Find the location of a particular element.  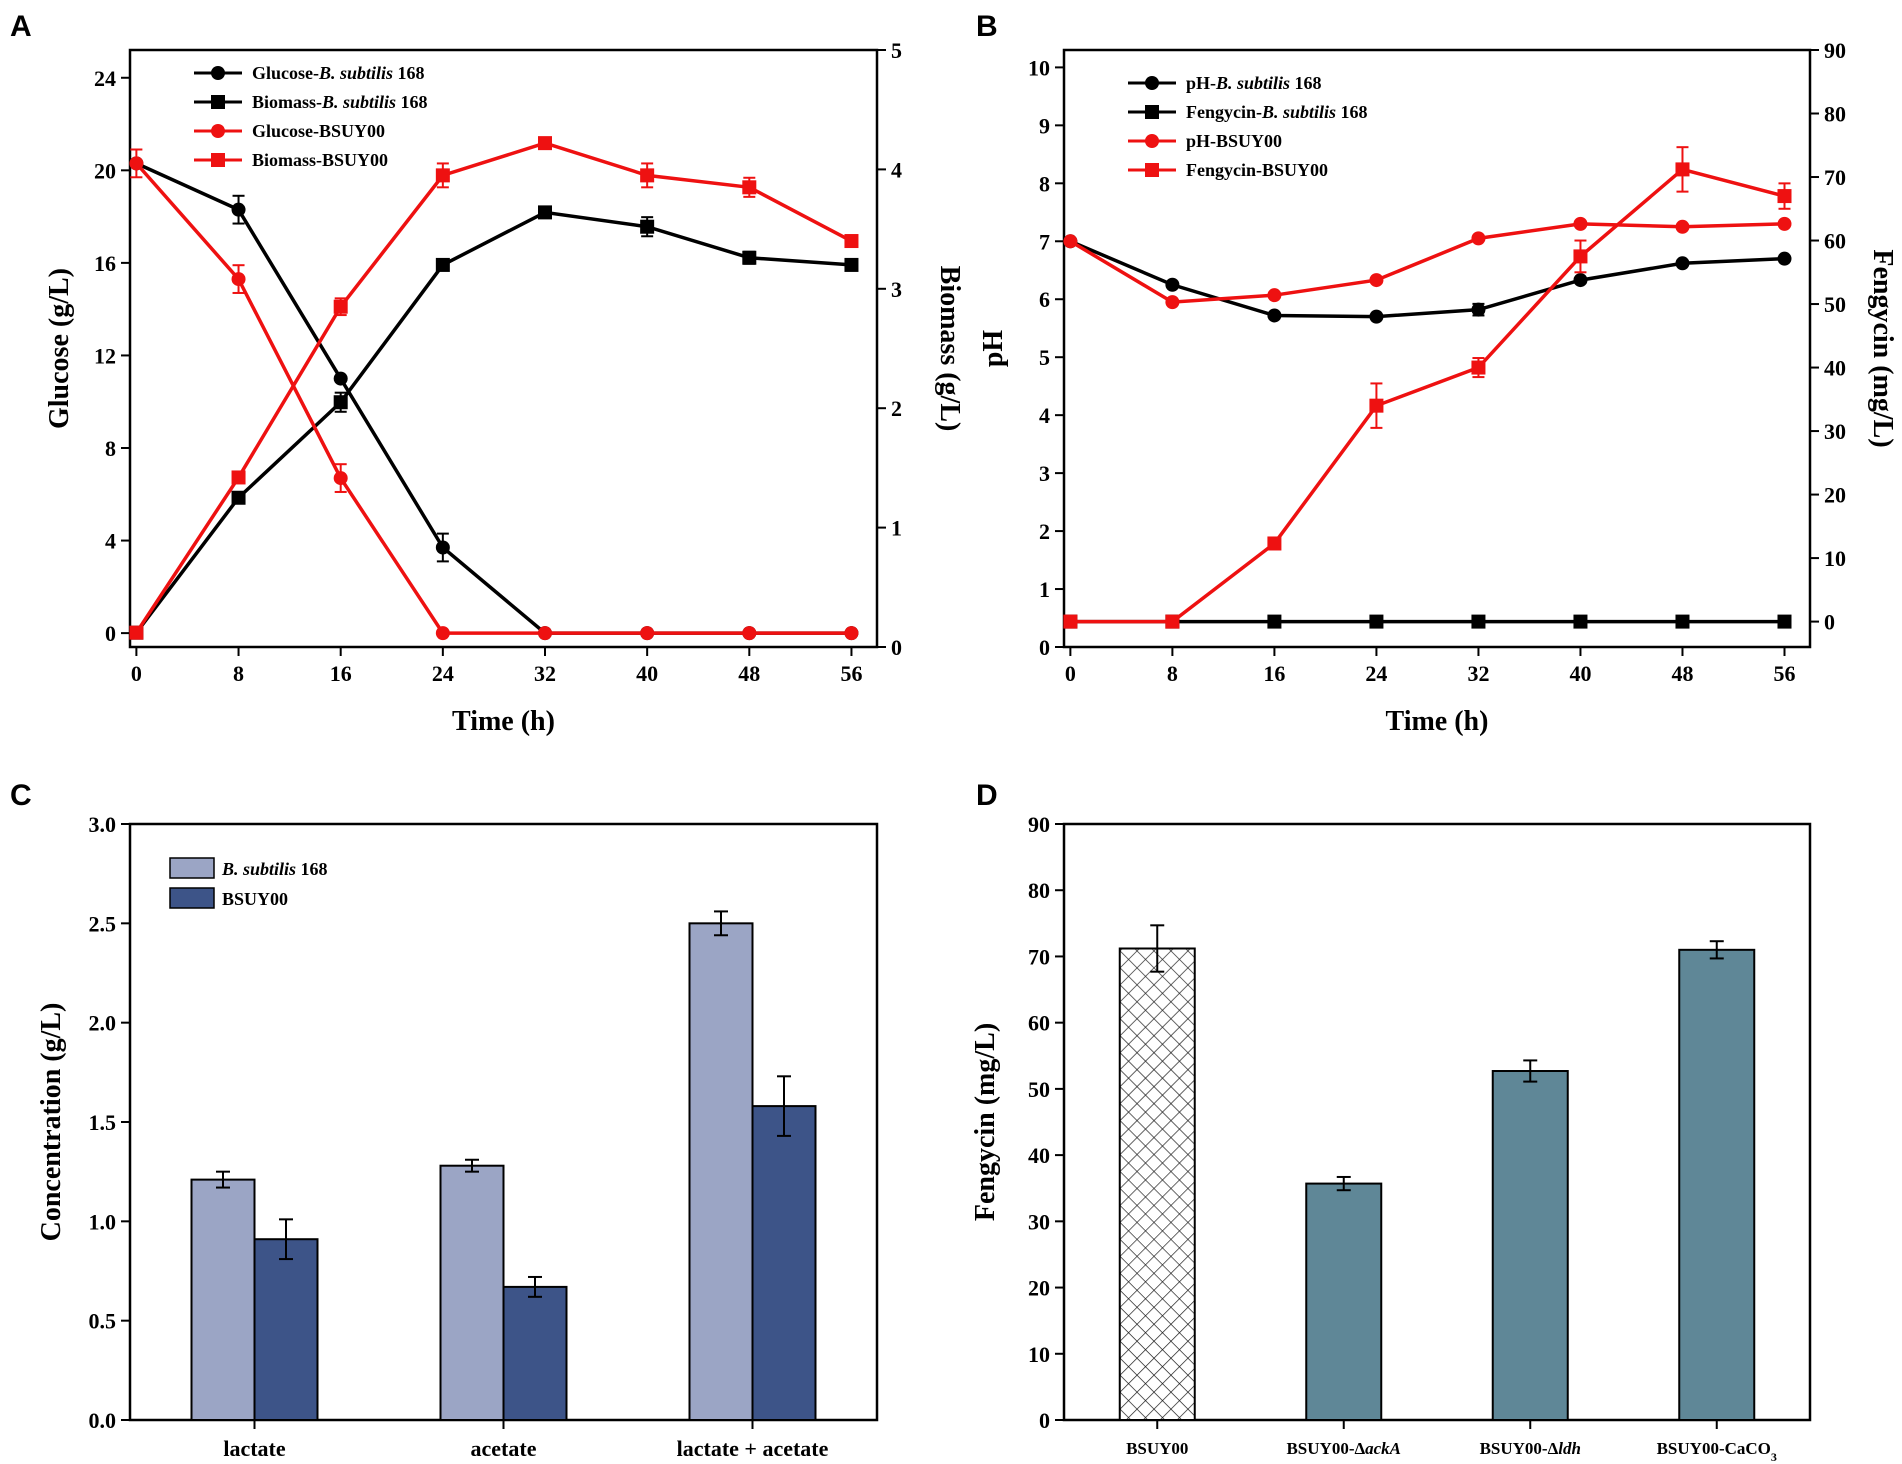

legend-label: Fengycin-B. subtilis 168 is located at coordinates (1277, 112).